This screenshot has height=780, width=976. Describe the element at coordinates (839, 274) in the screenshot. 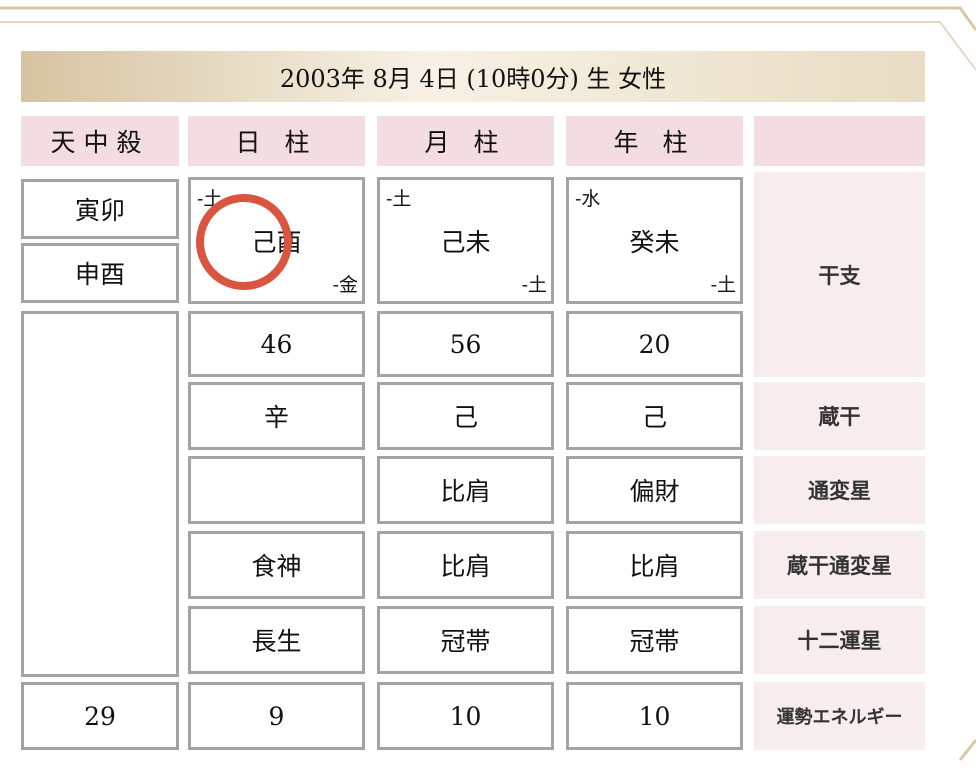

I see `label-kanshi: 干支` at that location.